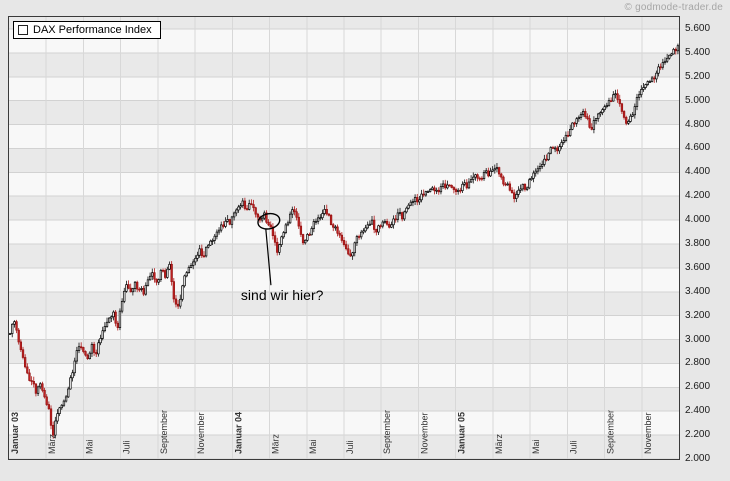 The width and height of the screenshot is (730, 481). What do you see at coordinates (698, 435) in the screenshot?
I see `y-axis-label: 2.200` at bounding box center [698, 435].